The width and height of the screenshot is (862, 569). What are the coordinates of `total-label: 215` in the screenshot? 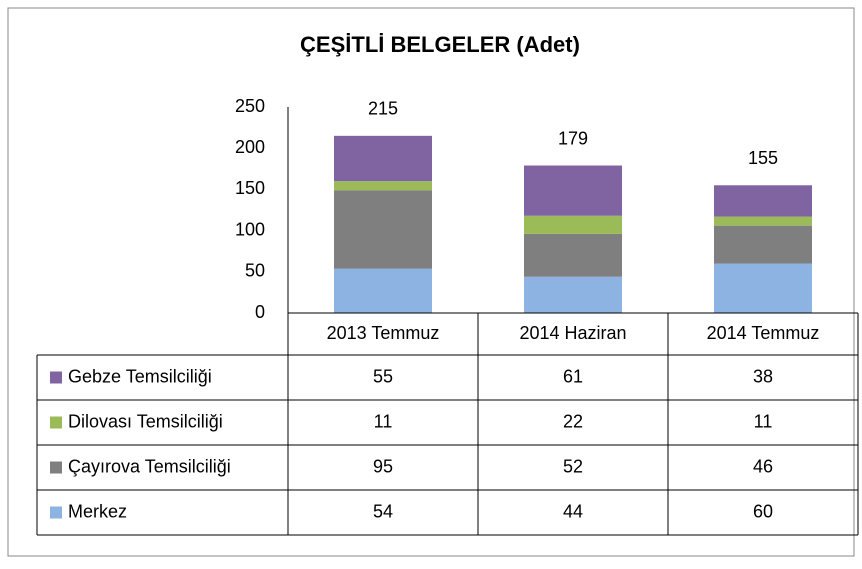 It's located at (383, 109).